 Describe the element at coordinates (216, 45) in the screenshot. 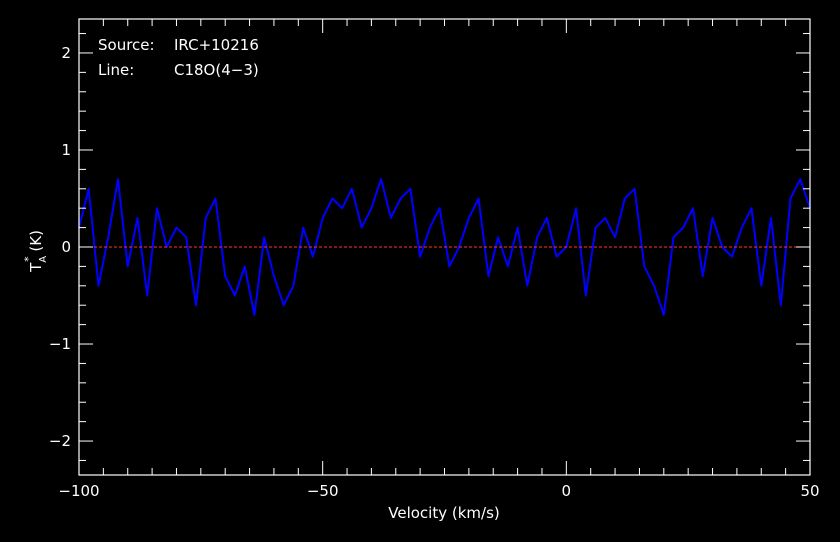

I see `source-value: IRC+10216` at that location.